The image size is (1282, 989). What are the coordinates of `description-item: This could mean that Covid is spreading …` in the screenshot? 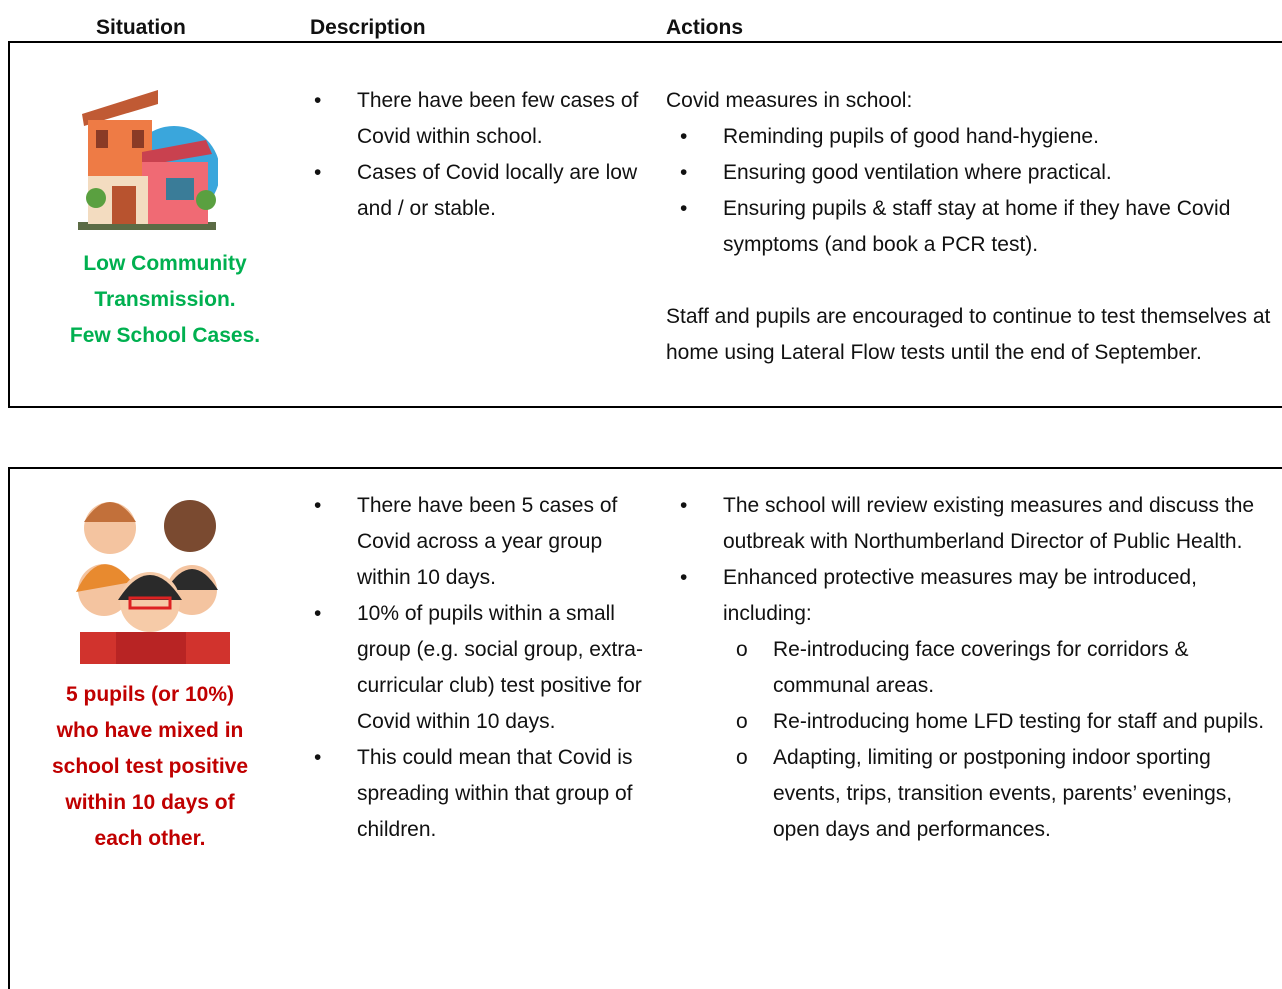 It's located at (479, 794).